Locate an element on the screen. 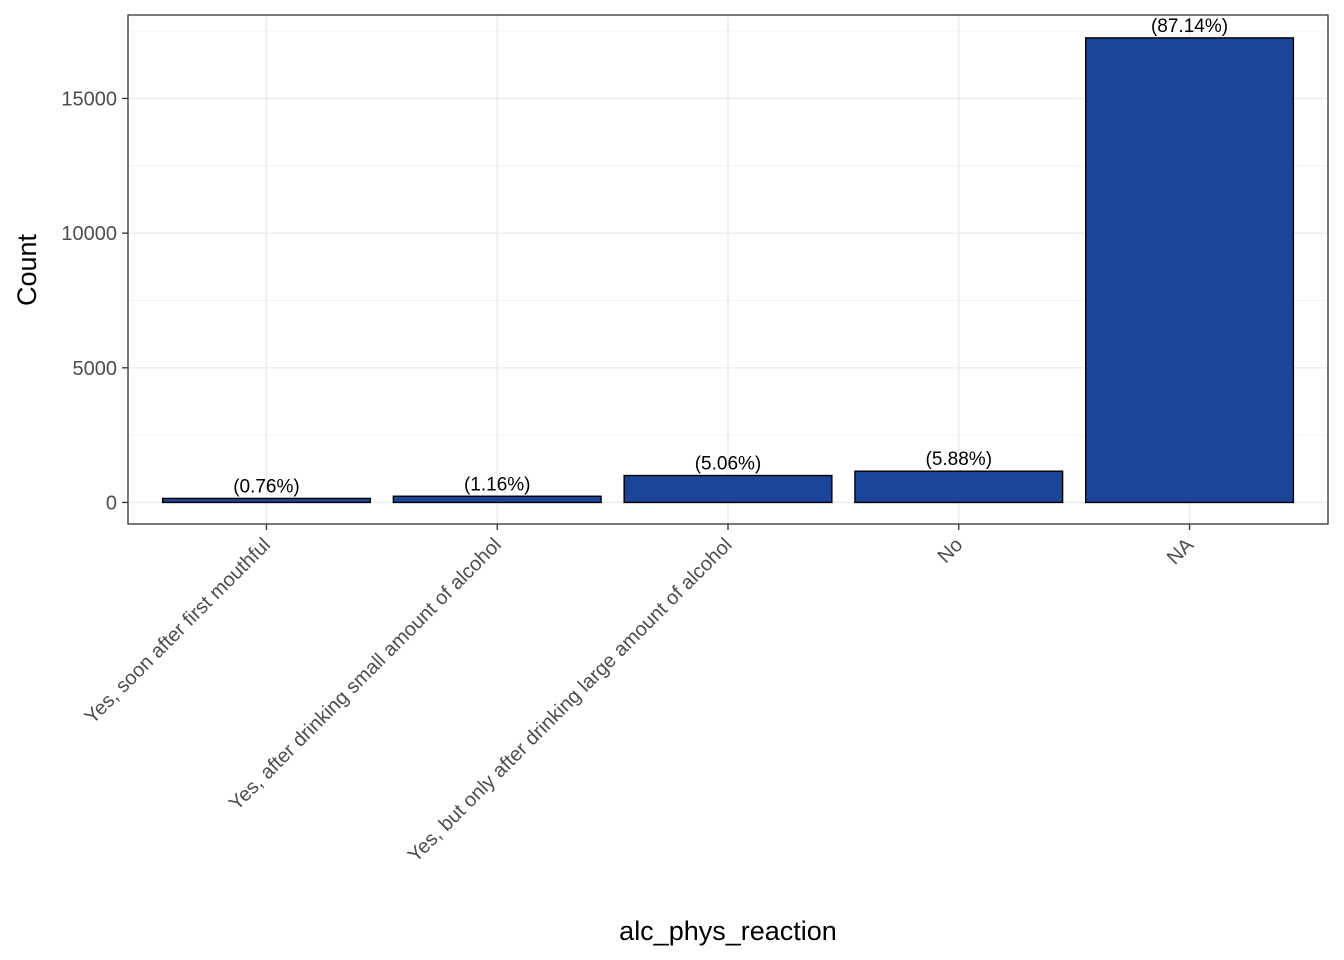 This screenshot has width=1344, height=960. bar-value-label: (1.16%) is located at coordinates (497, 484).